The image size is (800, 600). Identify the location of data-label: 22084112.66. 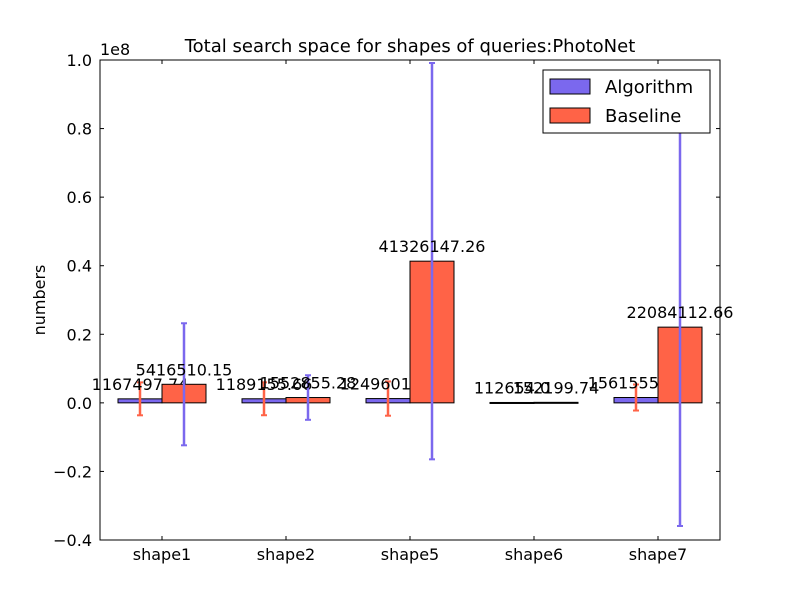
(680, 312).